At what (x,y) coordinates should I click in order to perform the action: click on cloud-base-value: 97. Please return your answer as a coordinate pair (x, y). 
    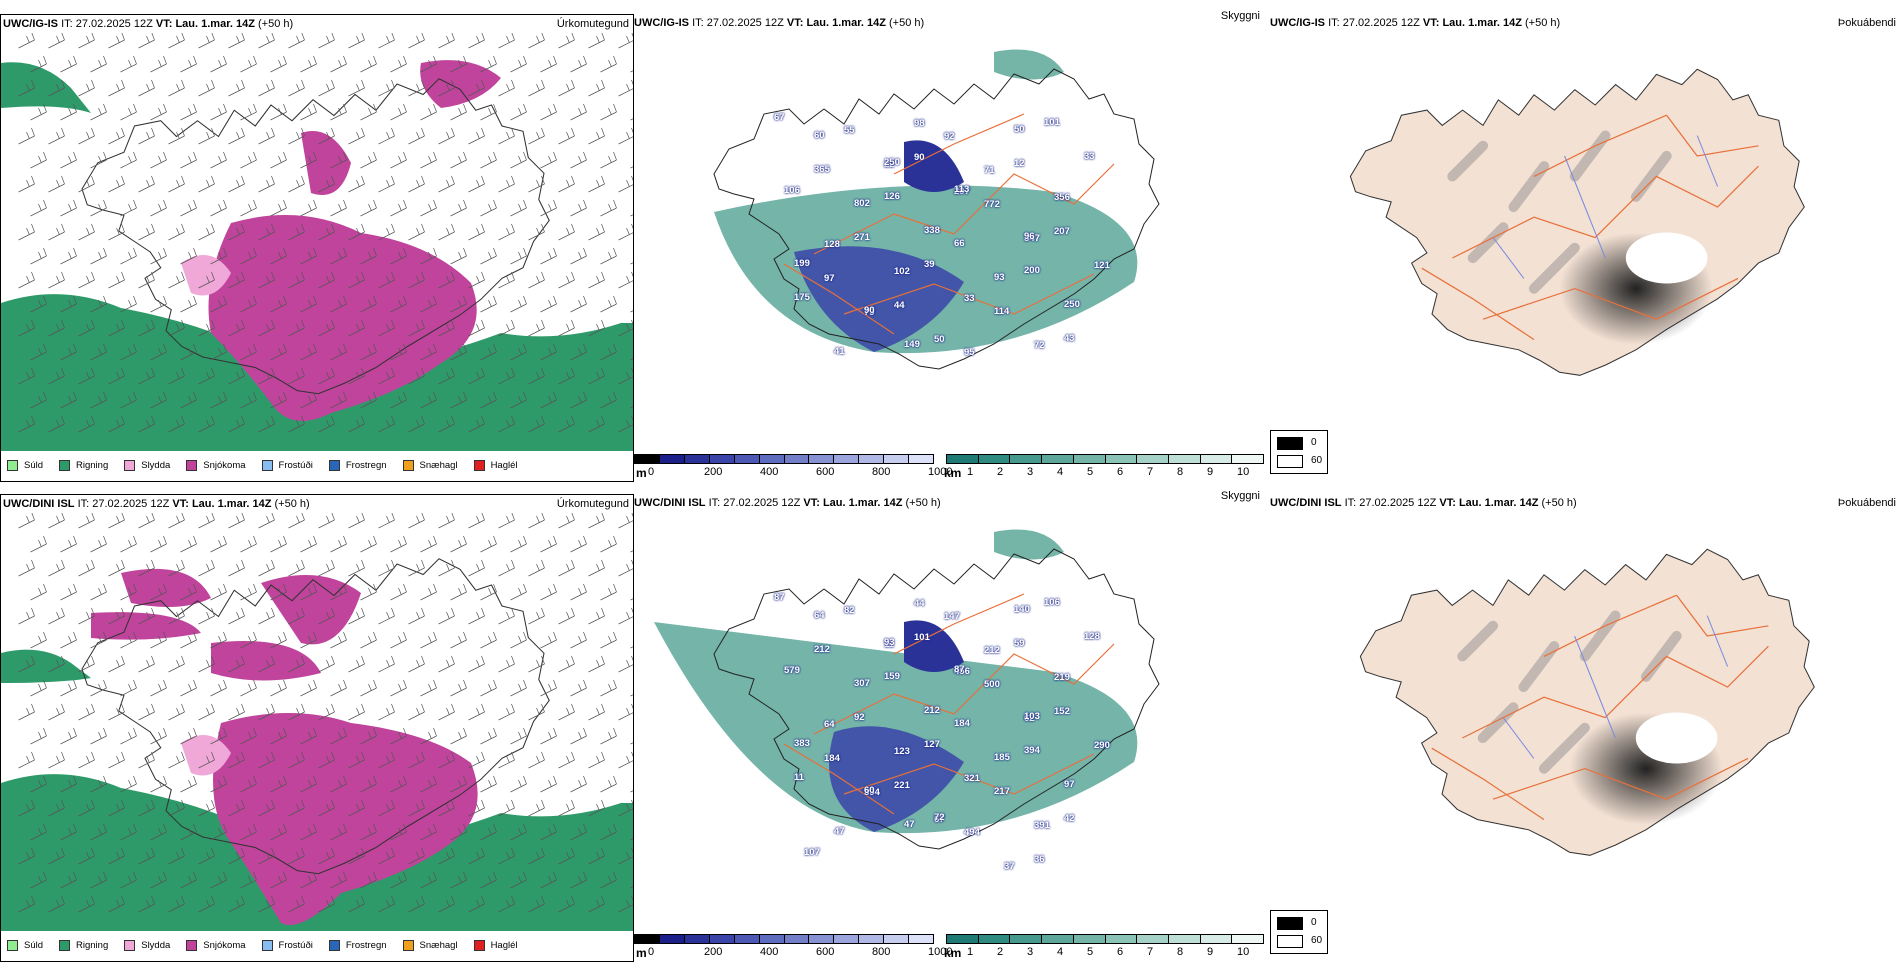
    Looking at the image, I should click on (829, 278).